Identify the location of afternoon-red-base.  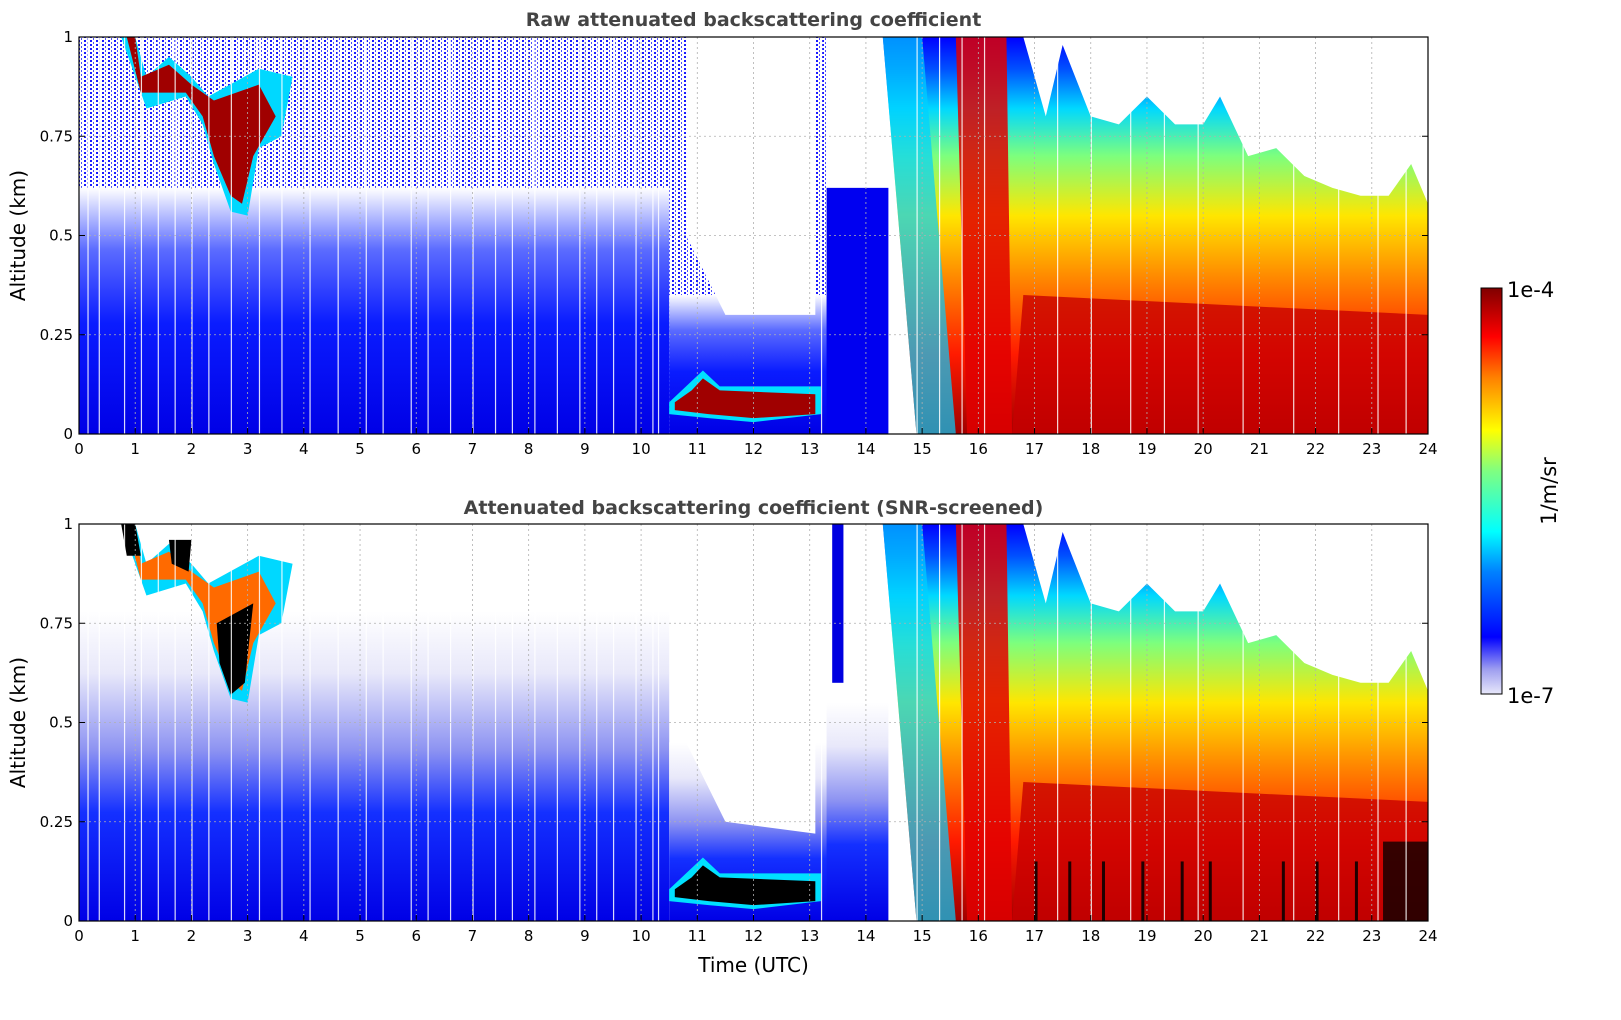
(1220, 364).